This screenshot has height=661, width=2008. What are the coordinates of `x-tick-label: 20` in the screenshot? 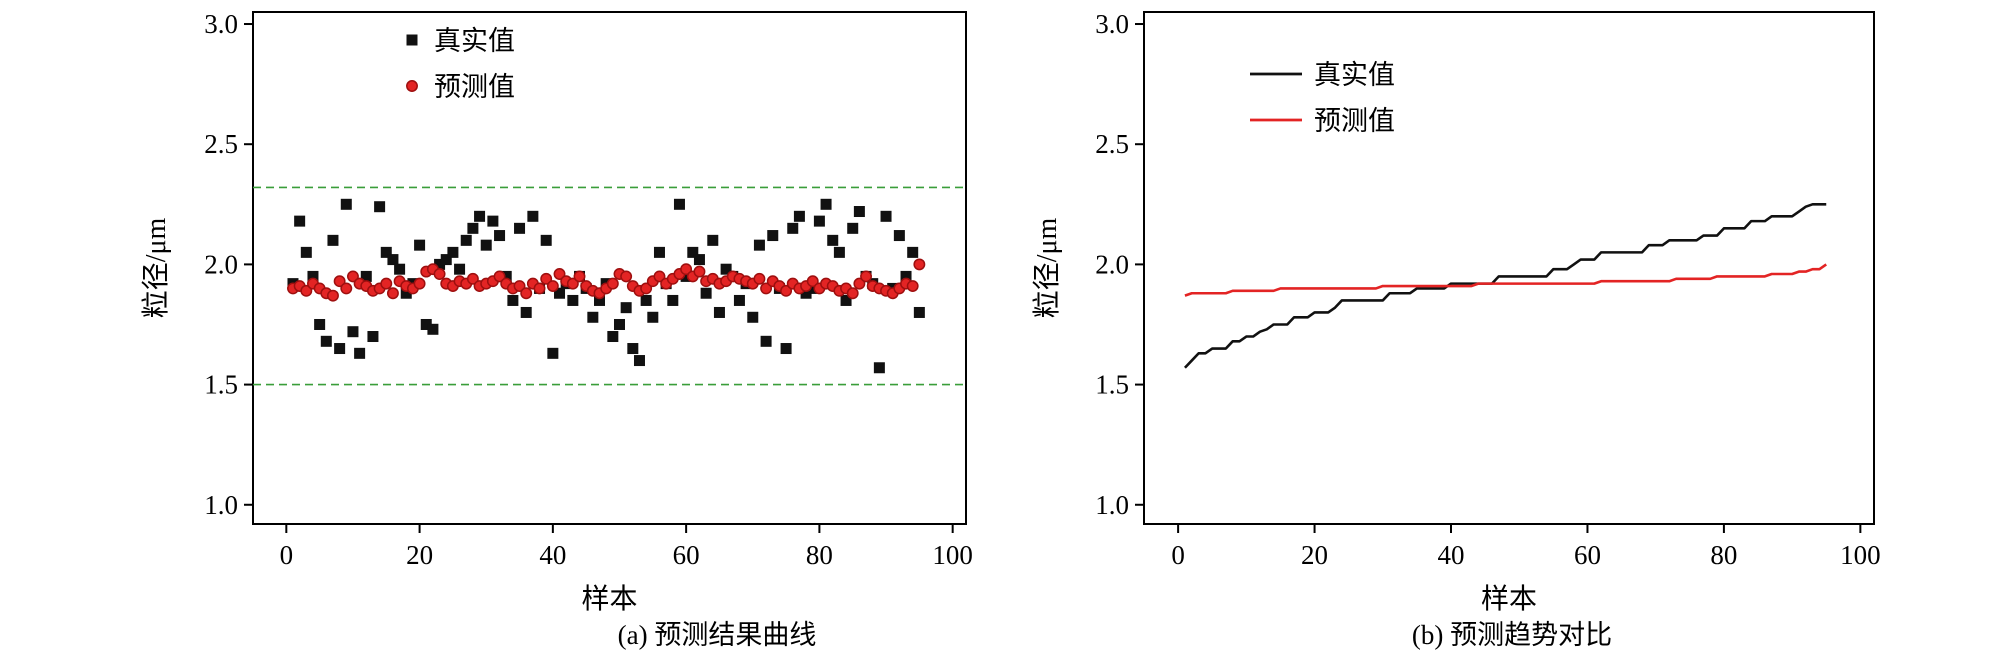 It's located at (1314, 555).